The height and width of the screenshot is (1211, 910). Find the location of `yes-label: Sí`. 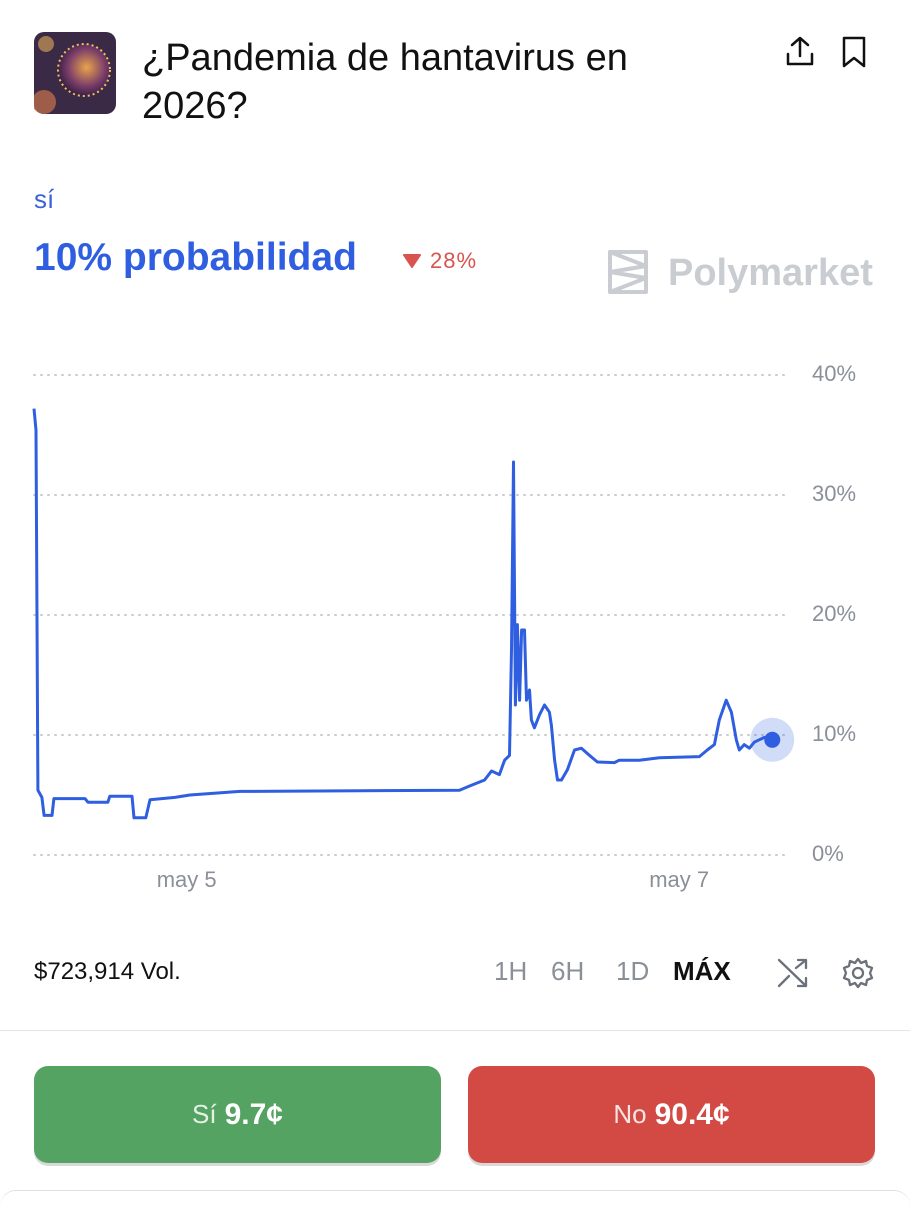

yes-label: Sí is located at coordinates (204, 1114).